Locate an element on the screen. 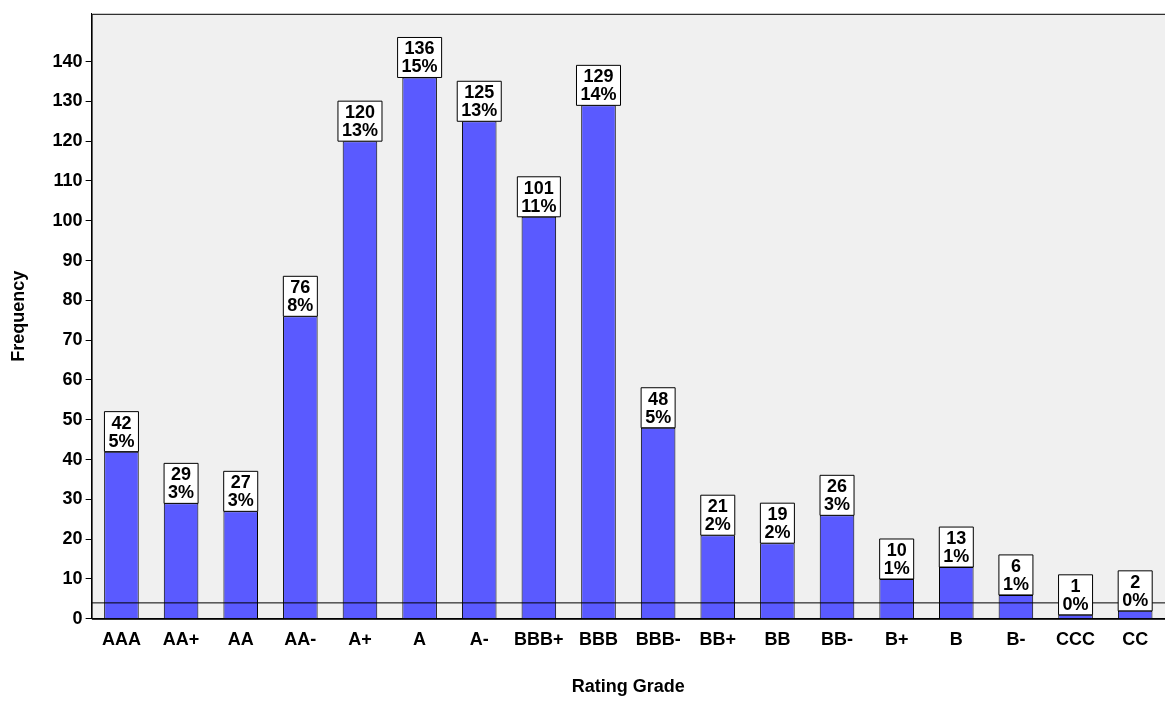 Image resolution: width=1165 pixels, height=706 pixels. x-tick-label: A- is located at coordinates (479, 638).